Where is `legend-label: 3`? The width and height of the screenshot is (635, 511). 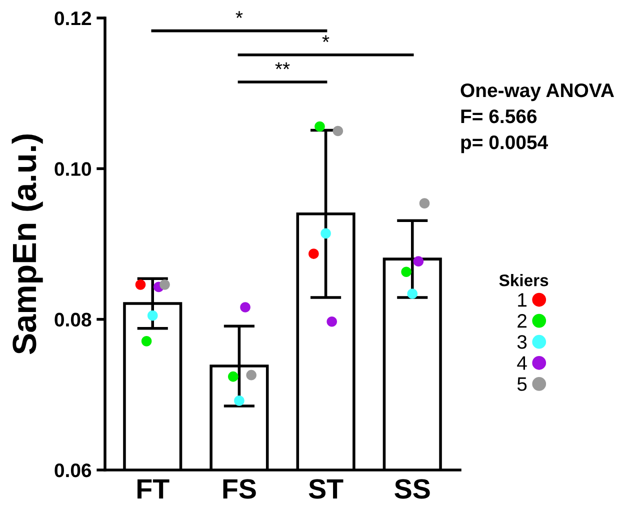
legend-label: 3 is located at coordinates (522, 342).